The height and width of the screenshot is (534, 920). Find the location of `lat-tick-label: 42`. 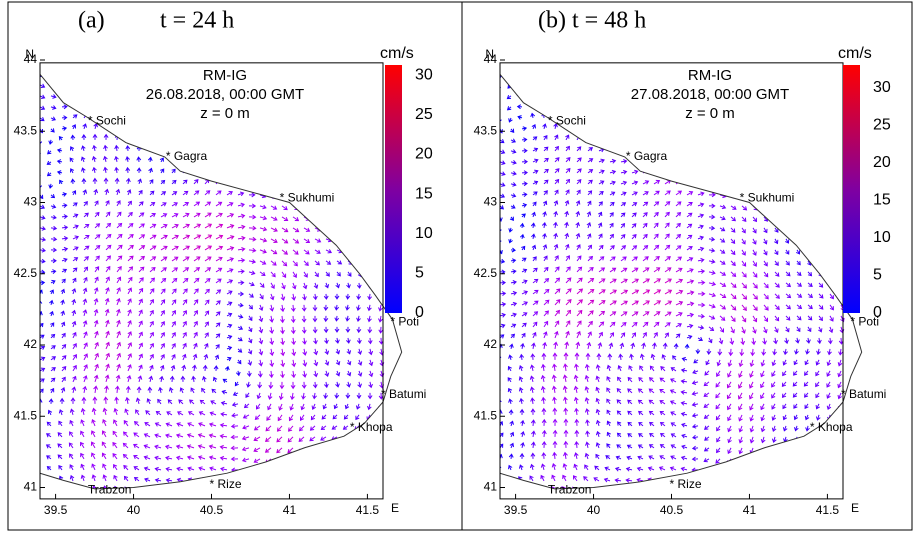

lat-tick-label: 42 is located at coordinates (491, 344).